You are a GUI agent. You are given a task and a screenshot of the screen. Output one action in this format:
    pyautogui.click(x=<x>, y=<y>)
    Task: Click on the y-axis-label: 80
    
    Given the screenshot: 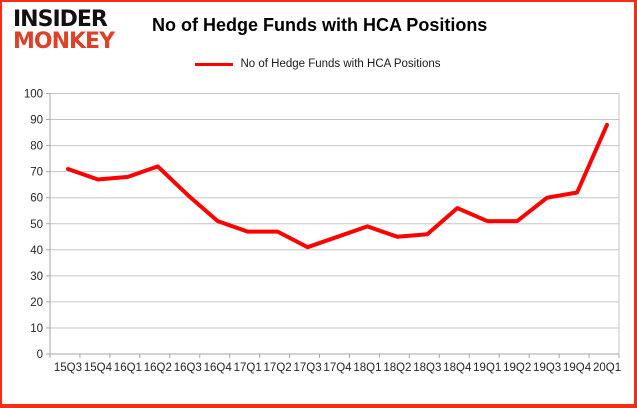 What is the action you would take?
    pyautogui.click(x=36, y=147)
    